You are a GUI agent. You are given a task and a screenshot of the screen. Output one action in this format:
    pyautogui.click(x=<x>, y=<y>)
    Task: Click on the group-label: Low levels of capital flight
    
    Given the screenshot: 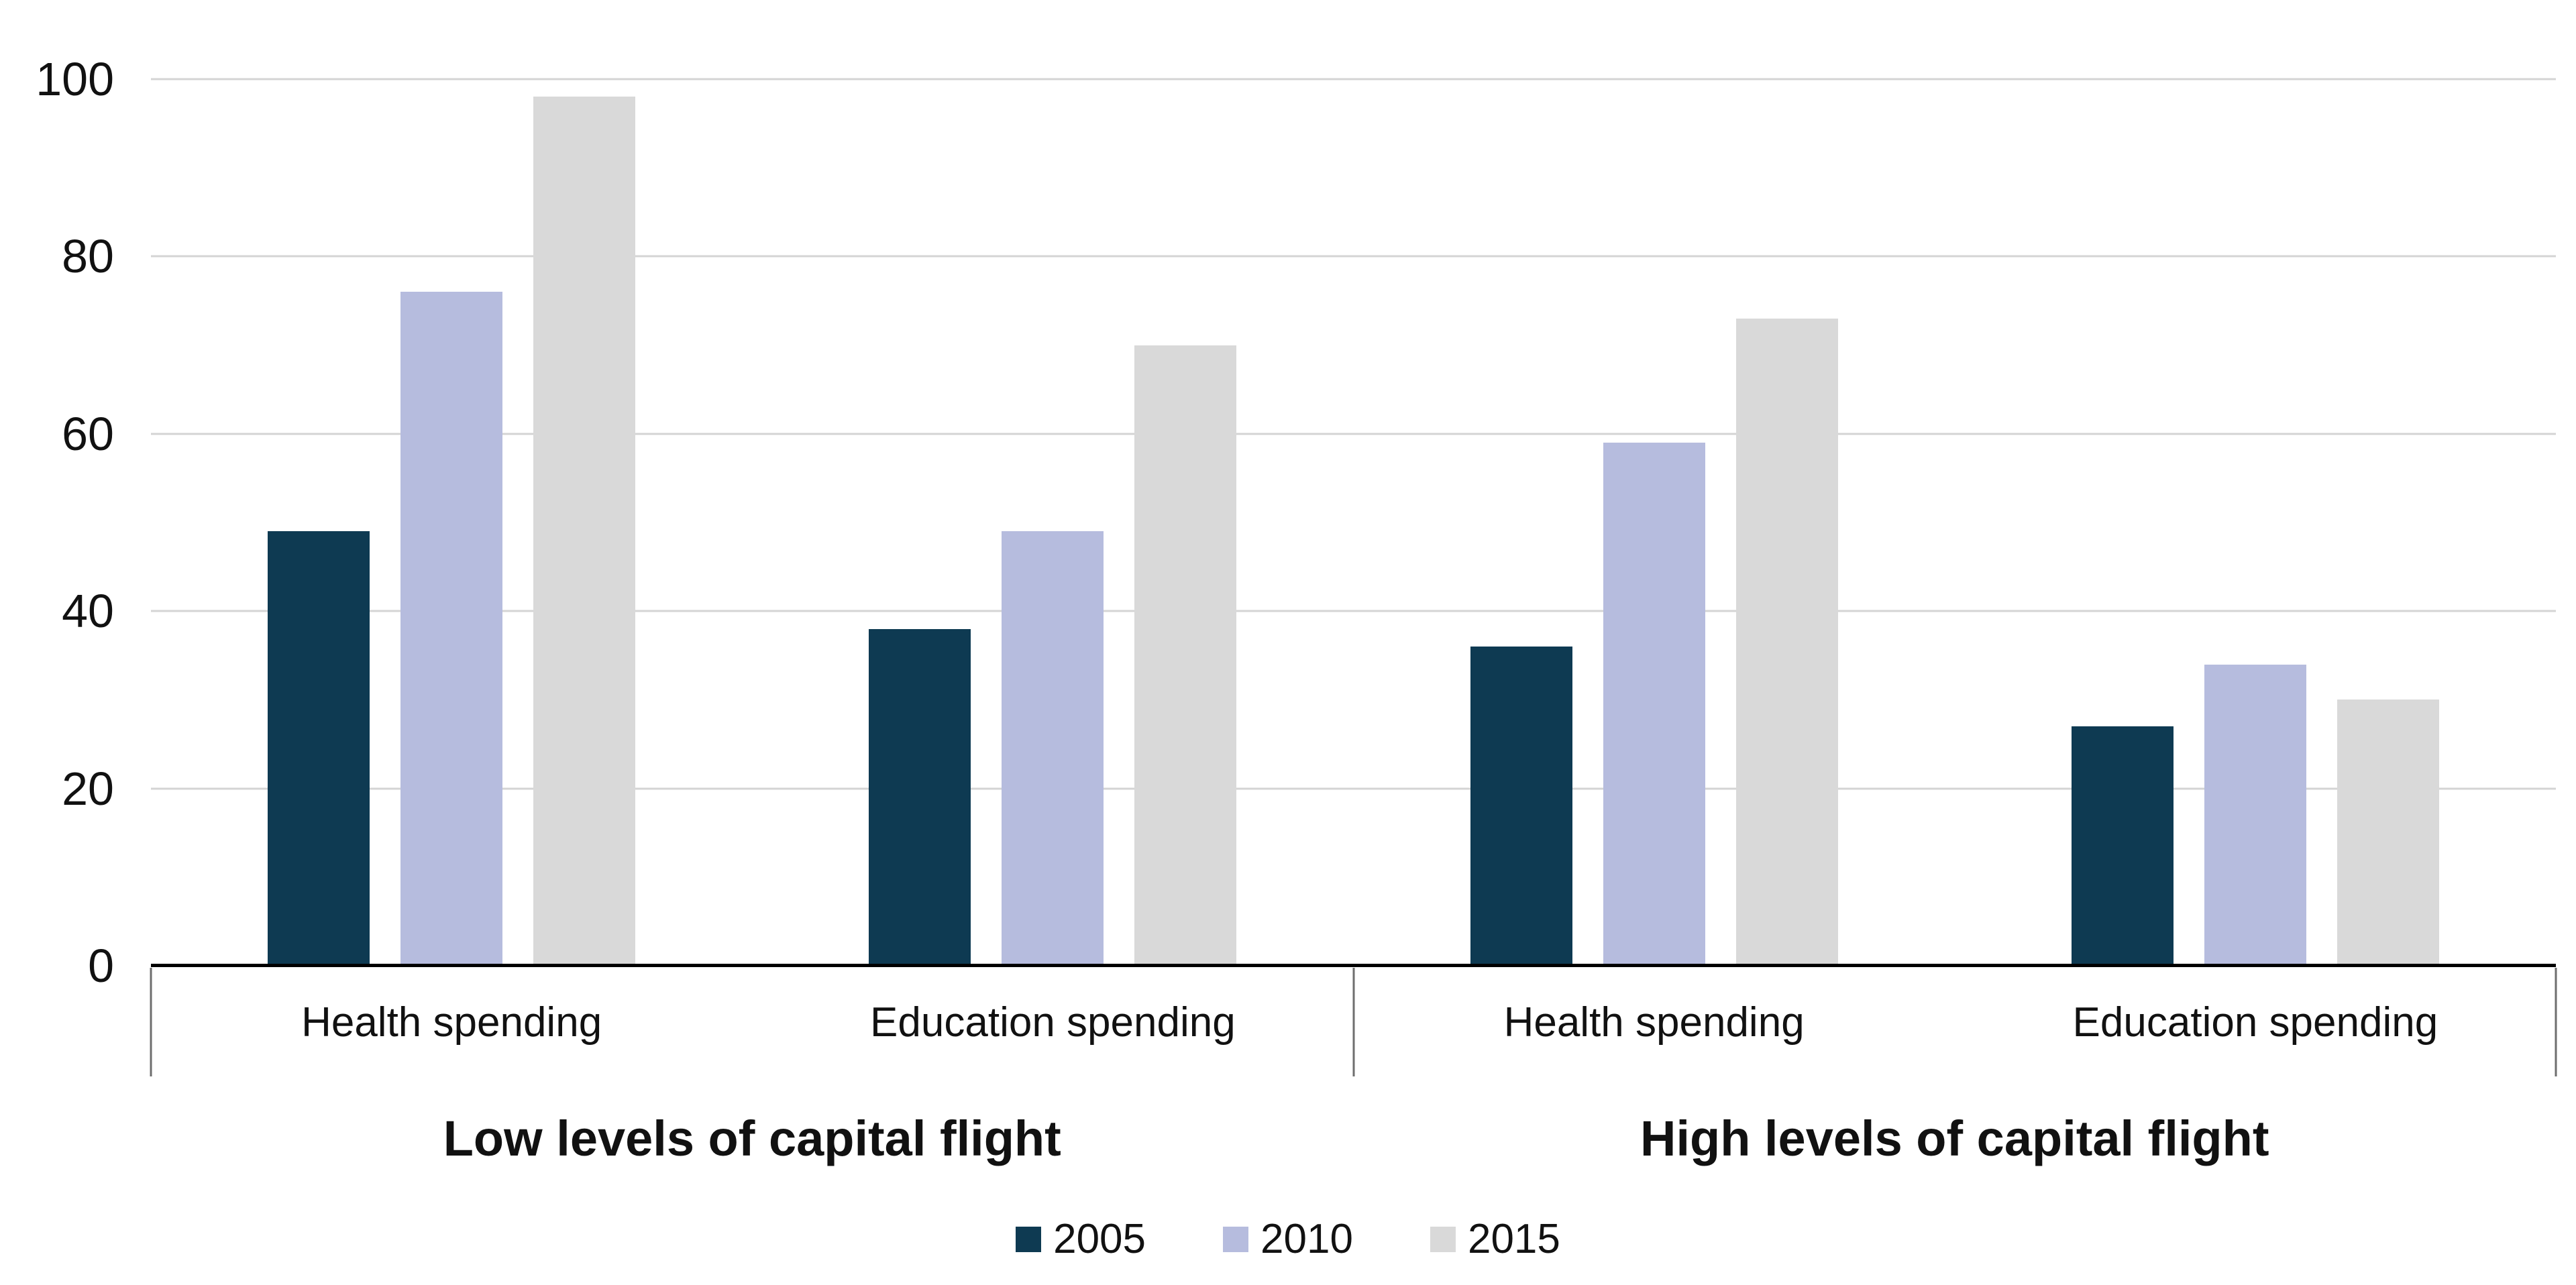 What is the action you would take?
    pyautogui.click(x=752, y=1138)
    